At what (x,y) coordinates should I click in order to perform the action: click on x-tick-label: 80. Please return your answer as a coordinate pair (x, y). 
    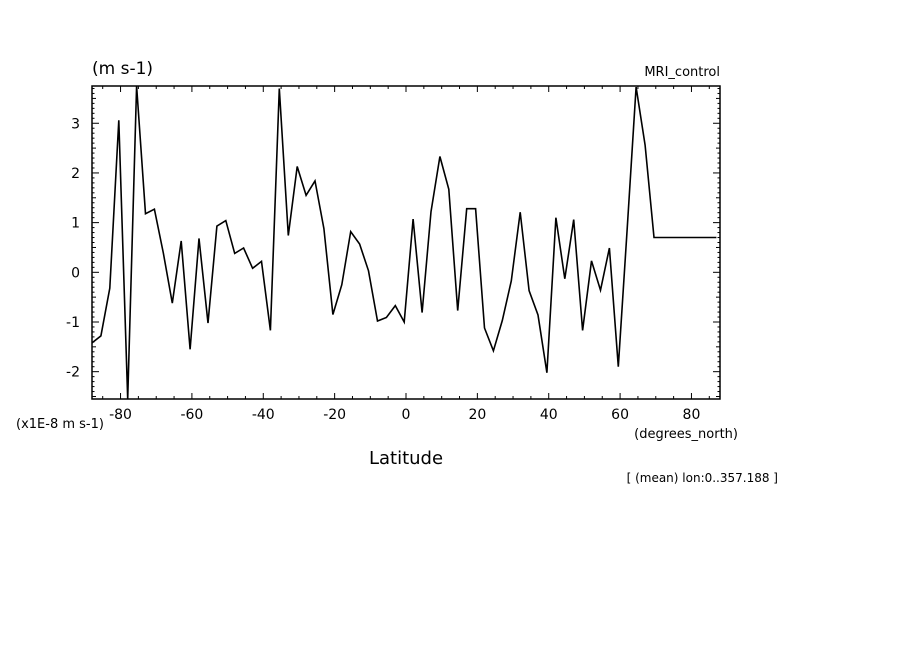
    Looking at the image, I should click on (692, 415).